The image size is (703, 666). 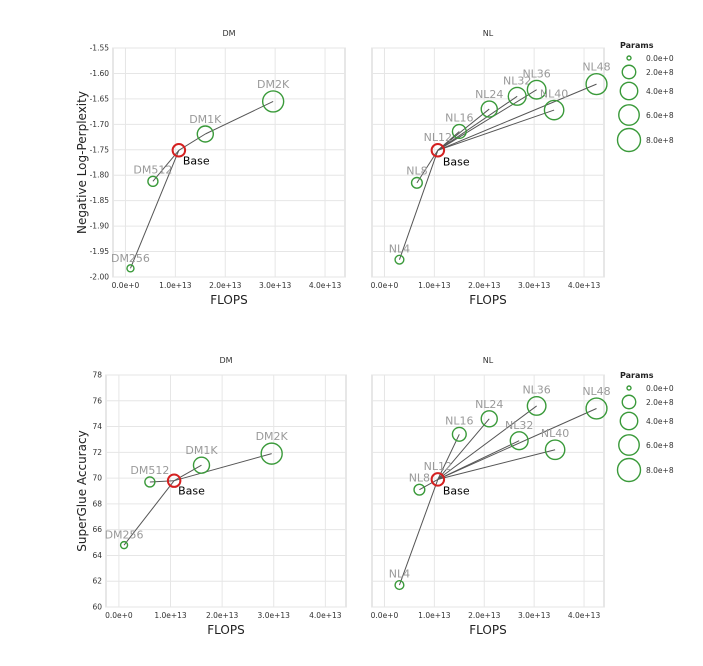 What do you see at coordinates (660, 72) in the screenshot?
I see `legend-label: 2.0e+8` at bounding box center [660, 72].